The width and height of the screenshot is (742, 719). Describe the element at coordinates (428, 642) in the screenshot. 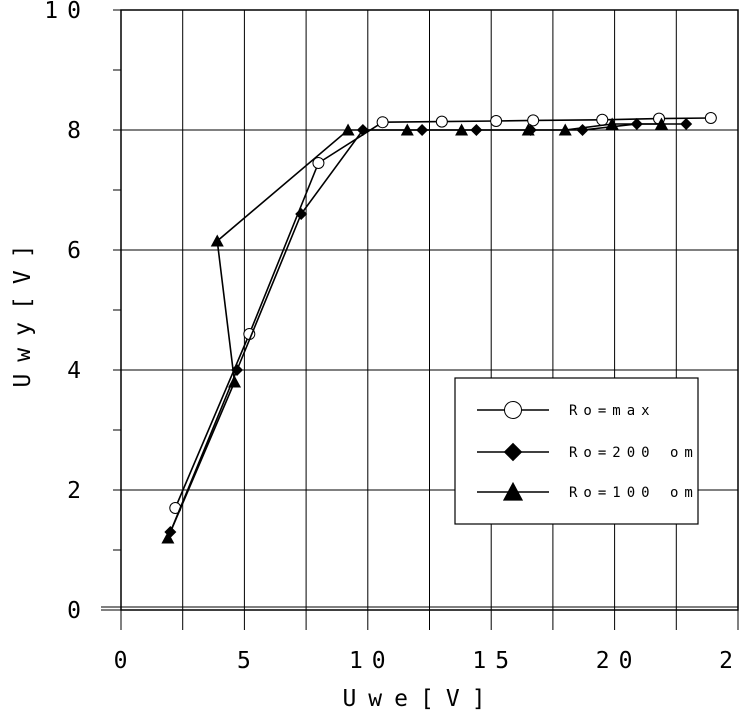

I see `x-axis: 0 5 10 15 20 25` at that location.